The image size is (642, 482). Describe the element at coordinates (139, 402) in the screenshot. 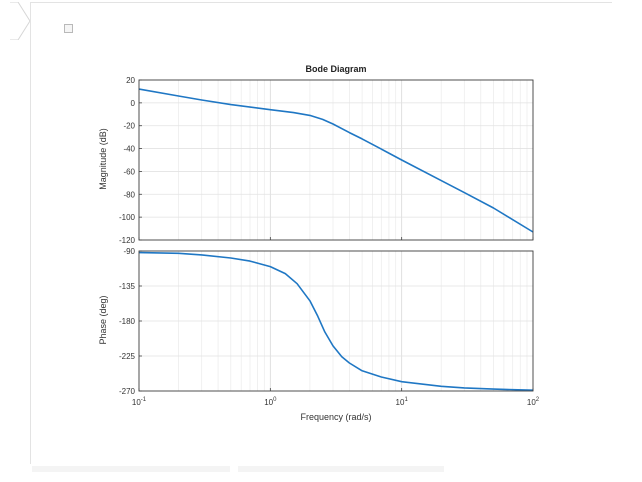

I see `x-tick-label: 10⁻¹` at that location.